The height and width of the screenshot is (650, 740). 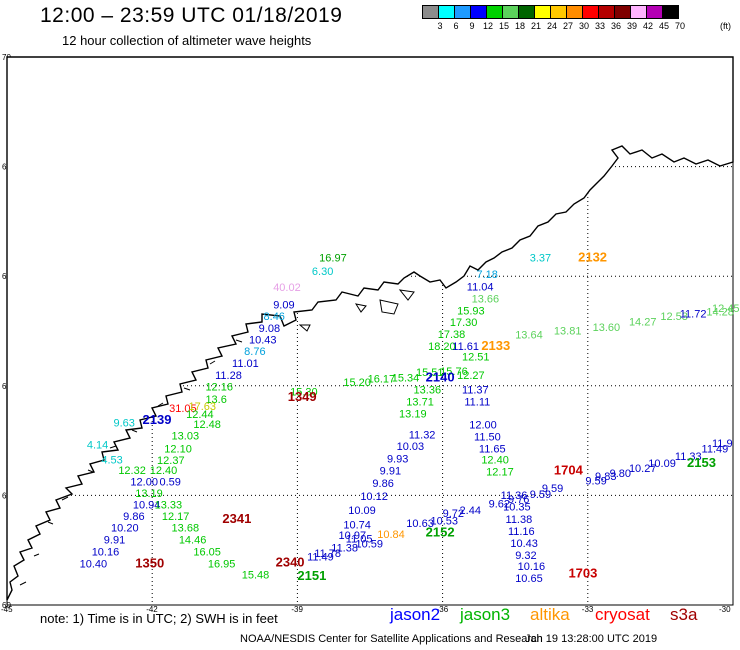 What do you see at coordinates (470, 511) in the screenshot?
I see `wave-height-value: 2.44` at bounding box center [470, 511].